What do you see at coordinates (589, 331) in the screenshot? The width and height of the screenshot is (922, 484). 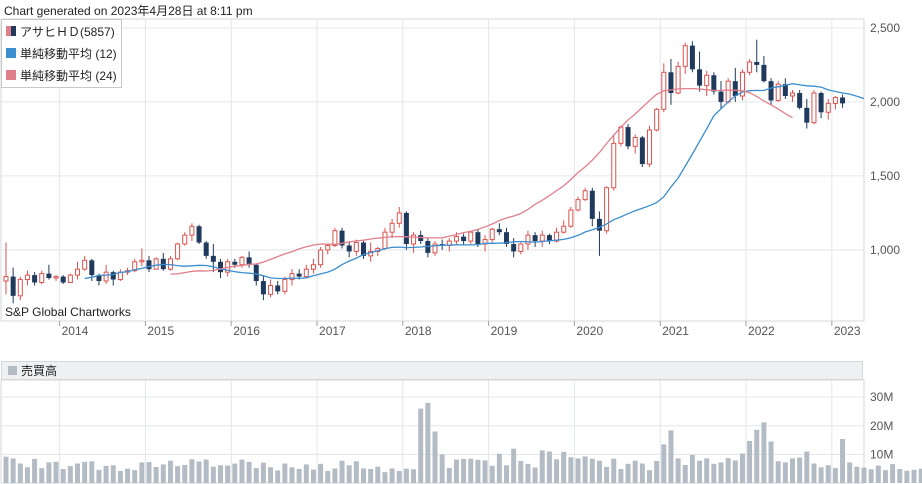 I see `year-tick-label: 2020` at bounding box center [589, 331].